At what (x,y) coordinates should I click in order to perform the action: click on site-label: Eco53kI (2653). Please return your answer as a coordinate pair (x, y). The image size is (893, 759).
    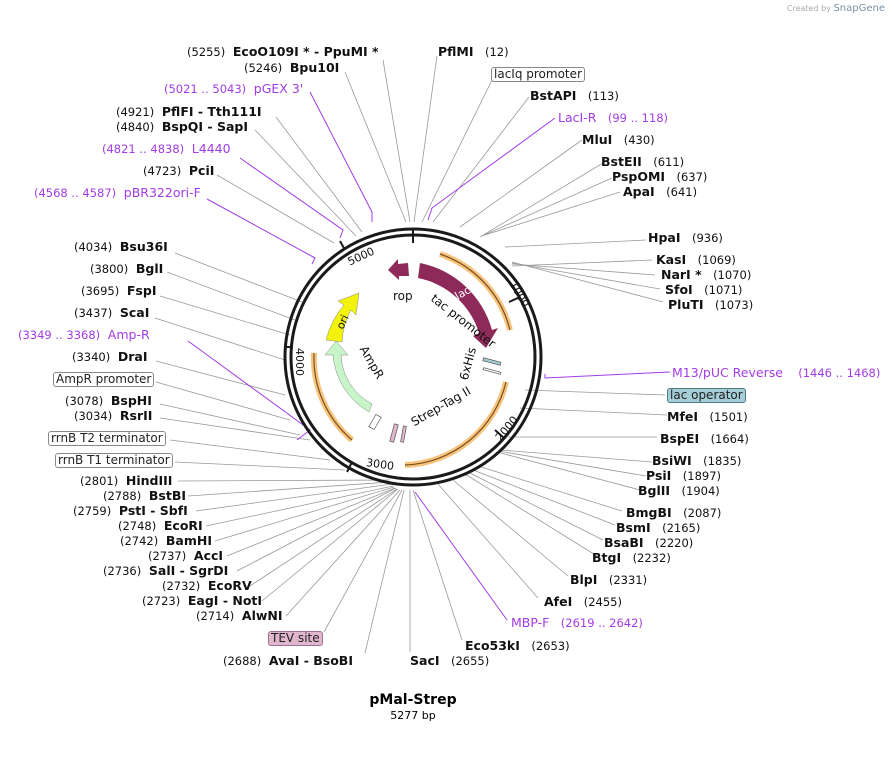
    Looking at the image, I should click on (517, 646).